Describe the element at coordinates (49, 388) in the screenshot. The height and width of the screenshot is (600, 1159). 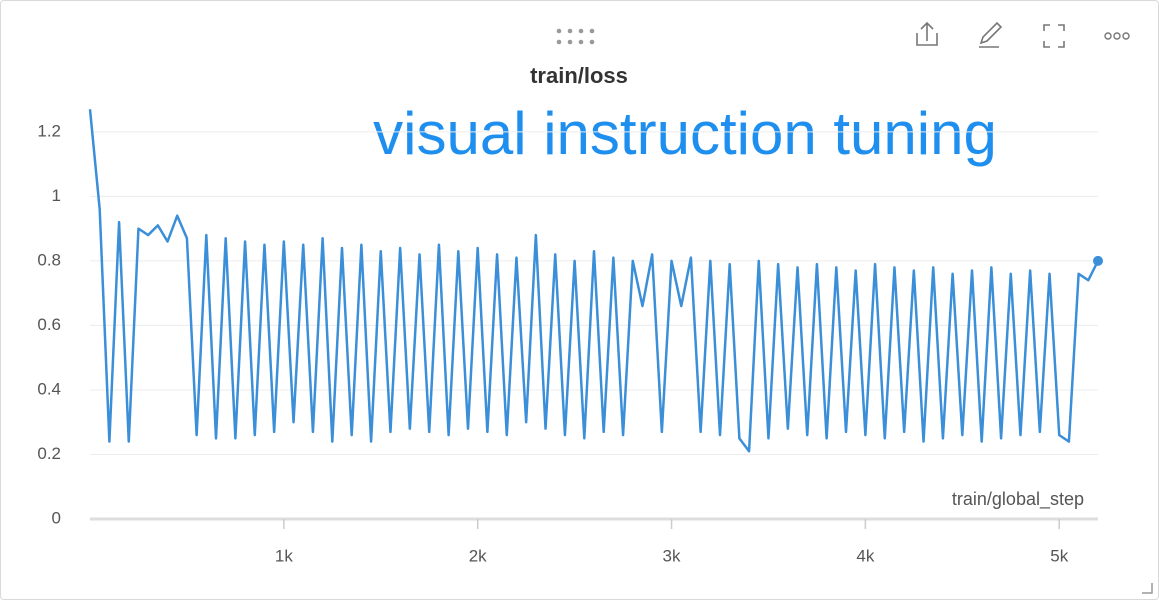
I see `y-tick-label: 0.4` at that location.